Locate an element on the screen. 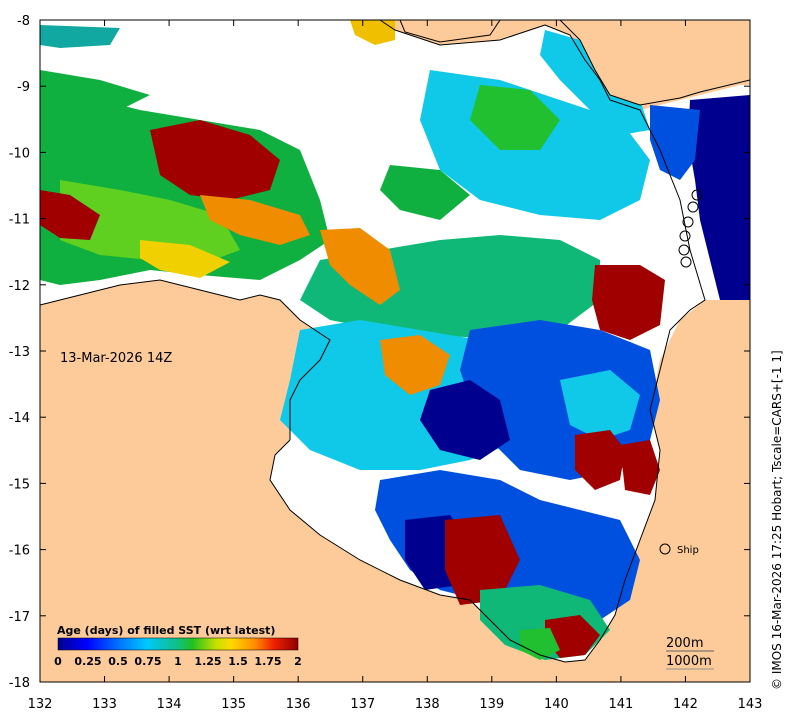 Image resolution: width=792 pixels, height=716 pixels. coastline-png is located at coordinates (462, 32).